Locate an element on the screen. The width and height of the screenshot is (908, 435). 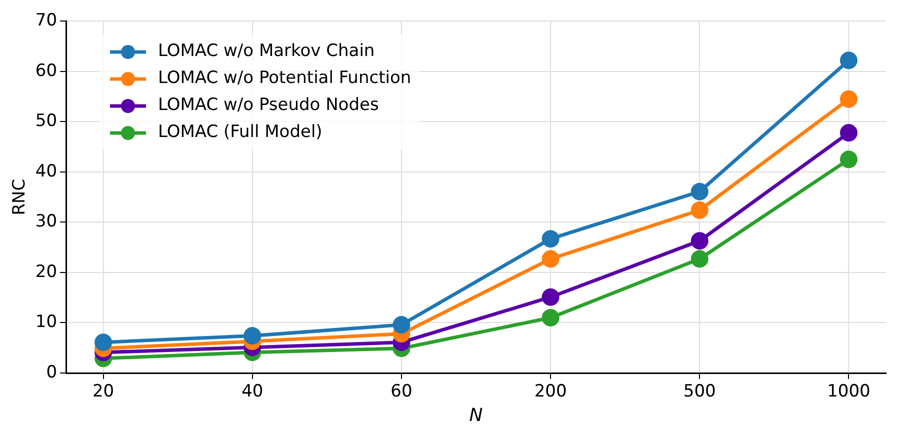
y-tick-label: 70 is located at coordinates (46, 20).